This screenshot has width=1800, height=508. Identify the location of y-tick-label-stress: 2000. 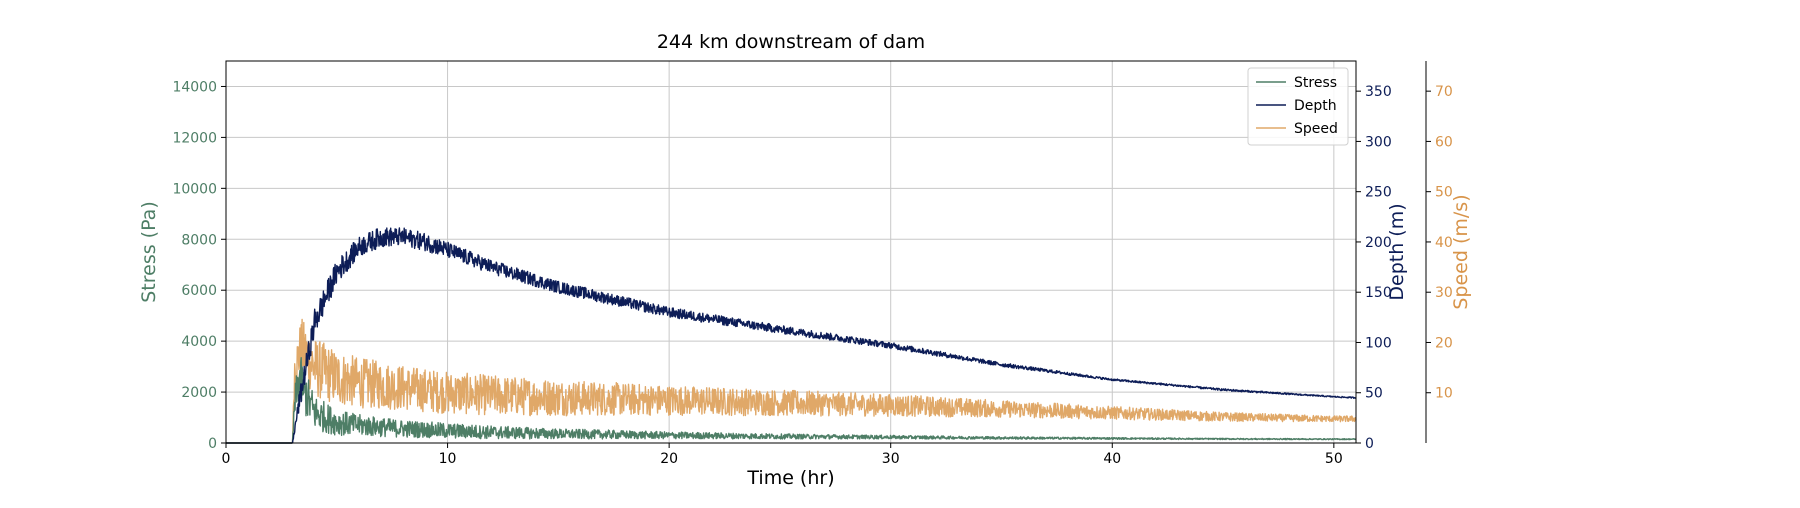
(199, 393).